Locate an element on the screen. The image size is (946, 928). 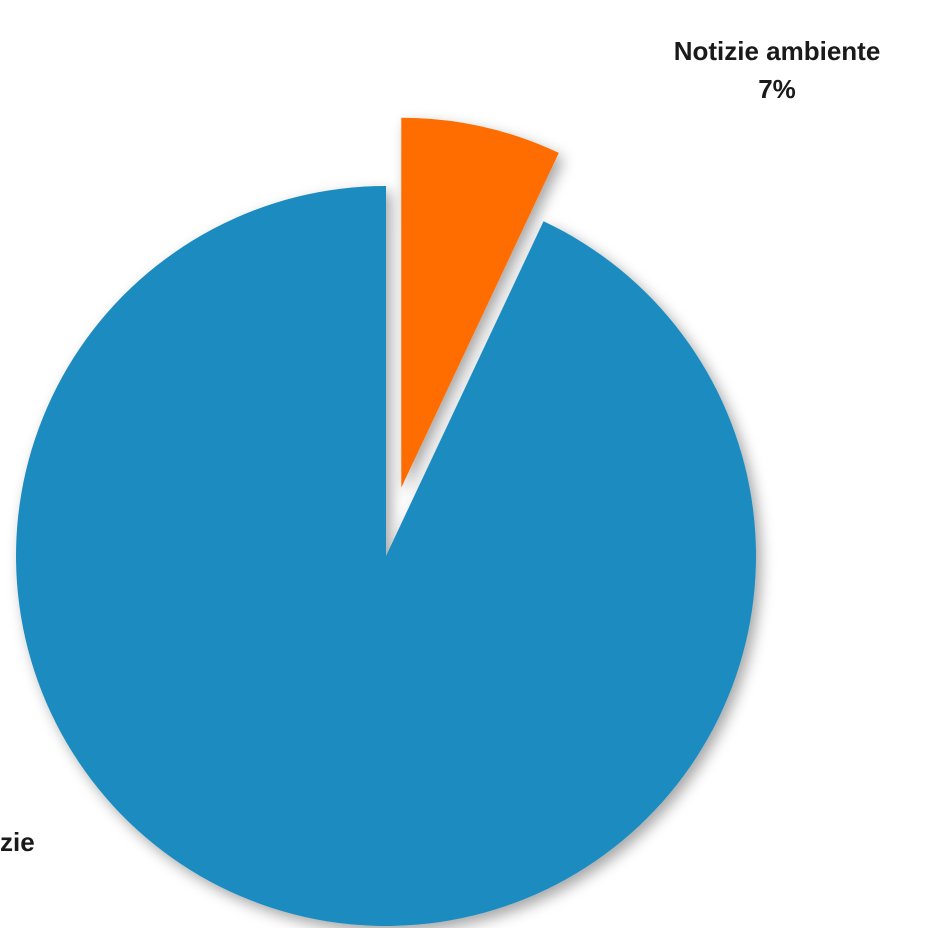
pie-slice-label-0-line-0: Notizie ambiente is located at coordinates (777, 51).